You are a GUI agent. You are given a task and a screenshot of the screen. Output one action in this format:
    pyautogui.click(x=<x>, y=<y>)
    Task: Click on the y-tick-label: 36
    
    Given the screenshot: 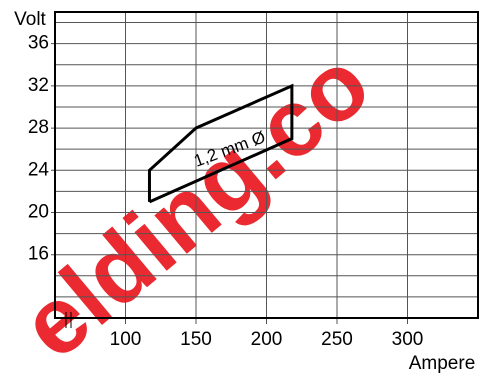 What is the action you would take?
    pyautogui.click(x=38, y=43)
    